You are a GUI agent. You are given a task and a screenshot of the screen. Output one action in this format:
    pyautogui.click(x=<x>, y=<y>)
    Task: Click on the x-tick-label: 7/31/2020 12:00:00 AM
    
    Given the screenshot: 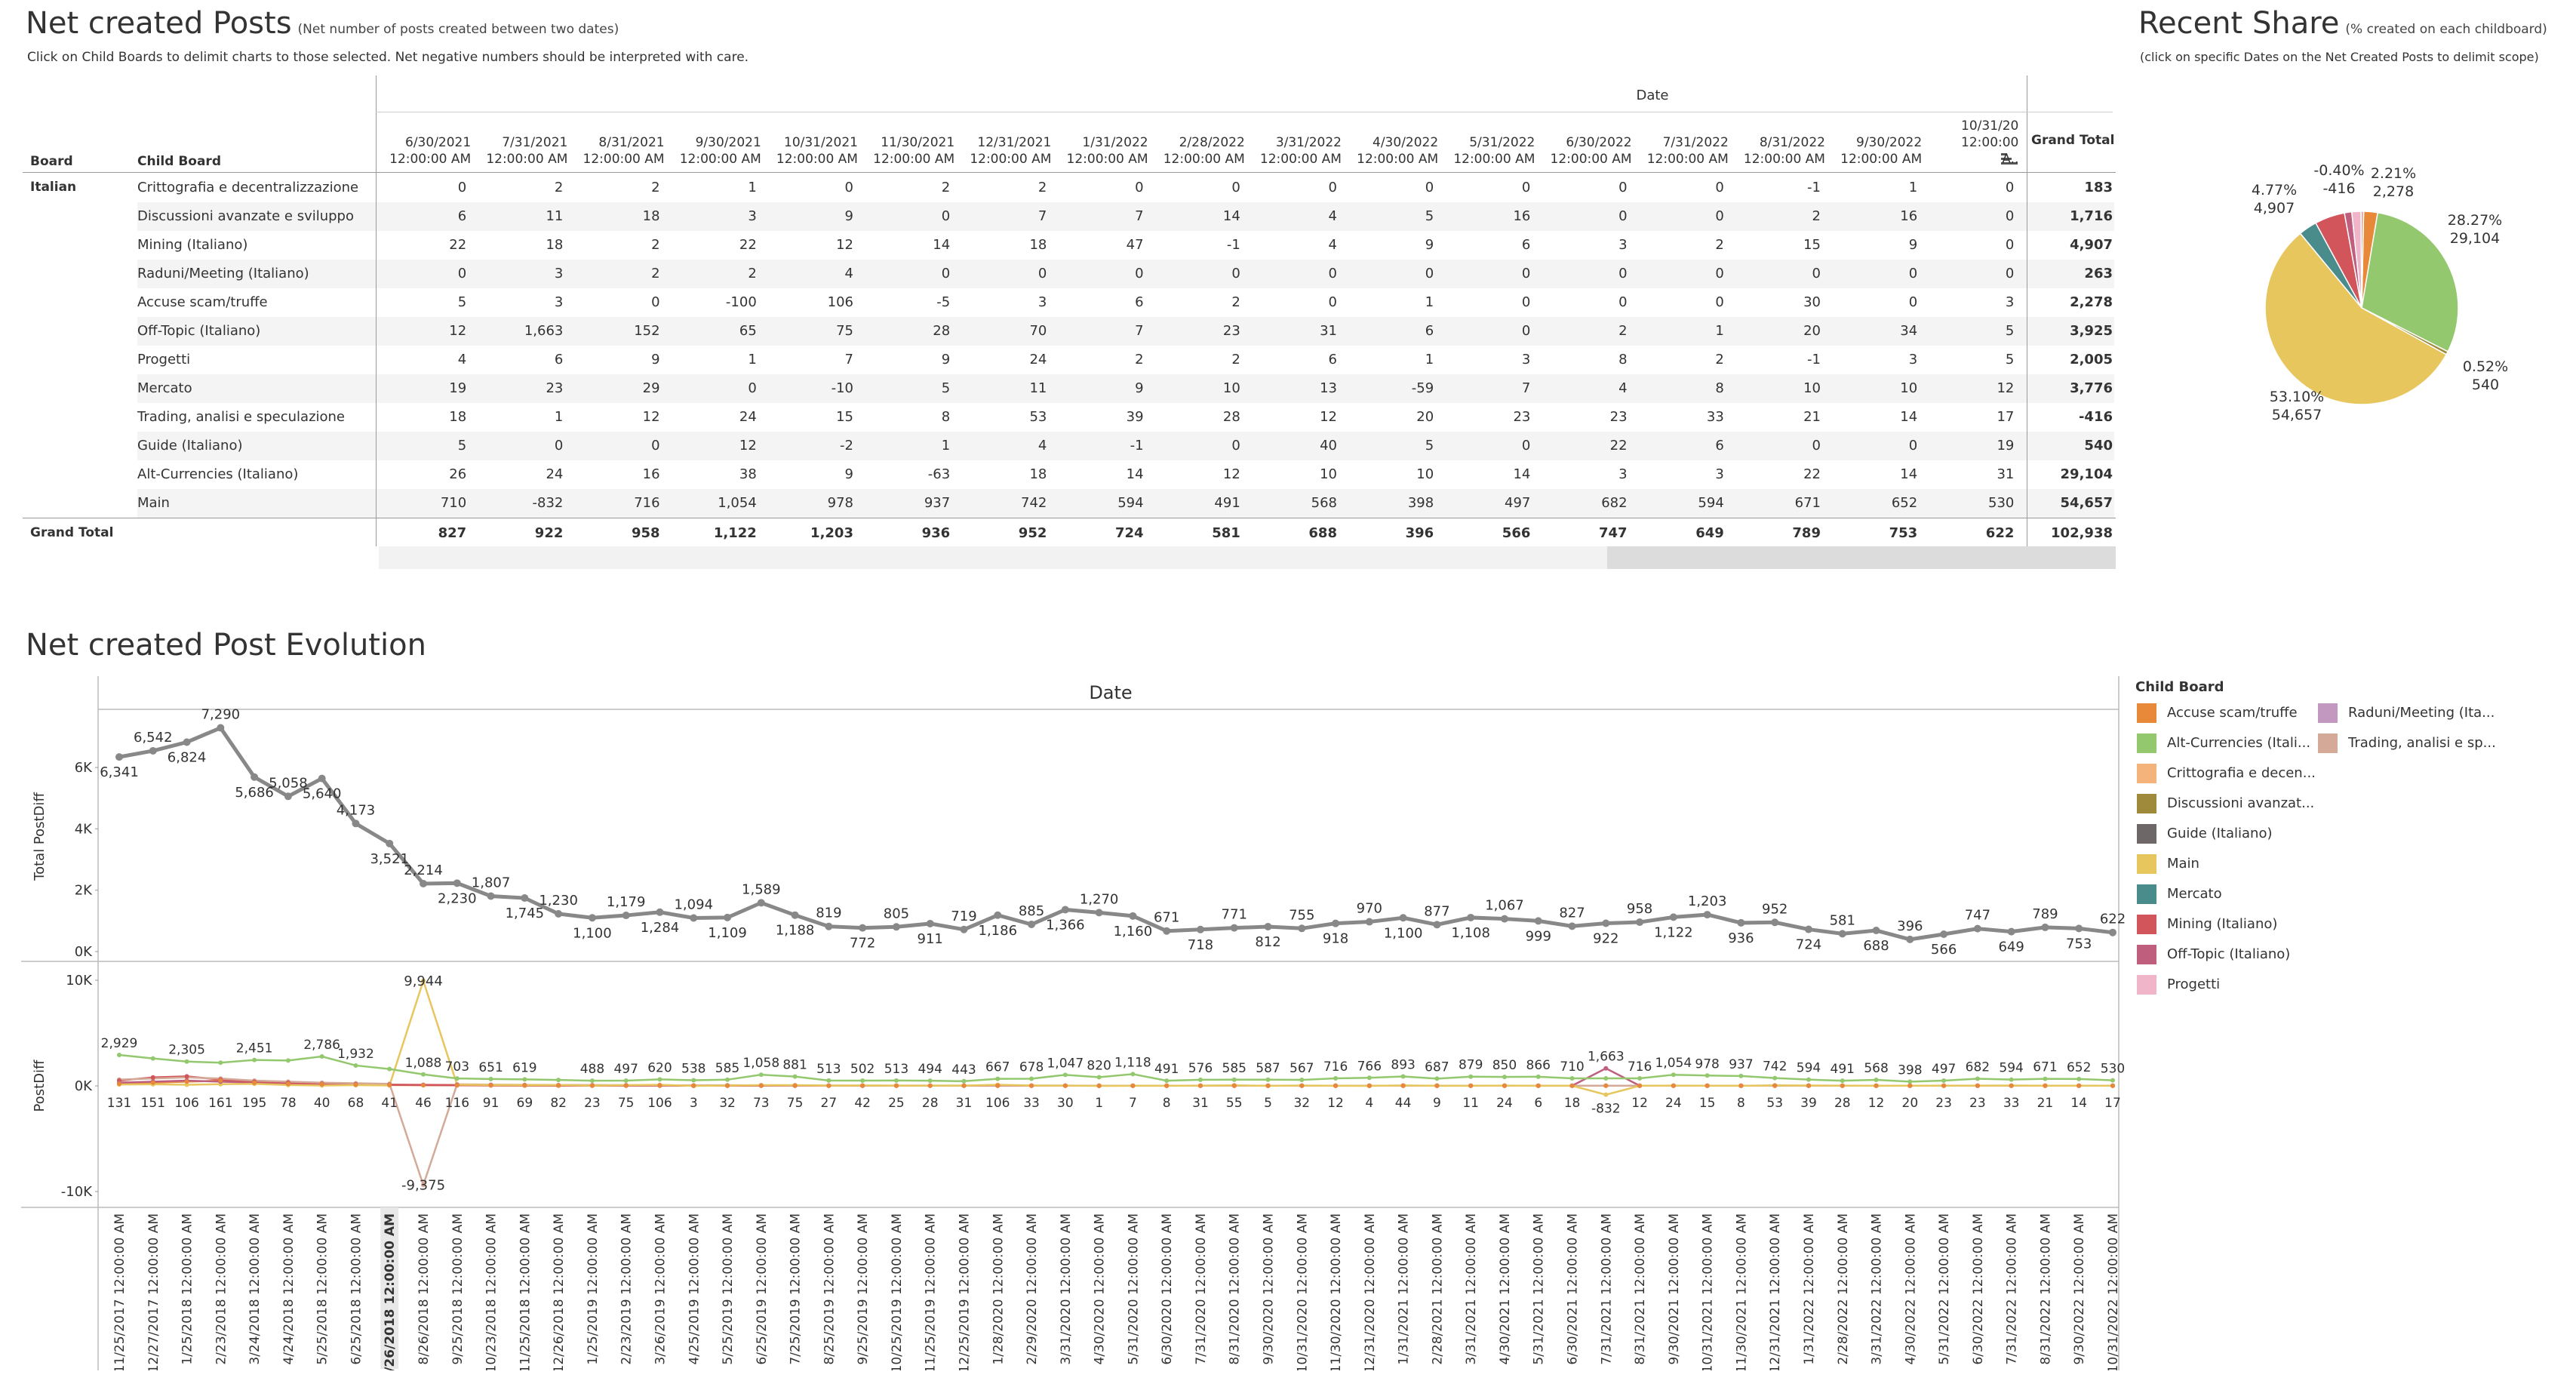 What is the action you would take?
    pyautogui.click(x=1201, y=1289)
    